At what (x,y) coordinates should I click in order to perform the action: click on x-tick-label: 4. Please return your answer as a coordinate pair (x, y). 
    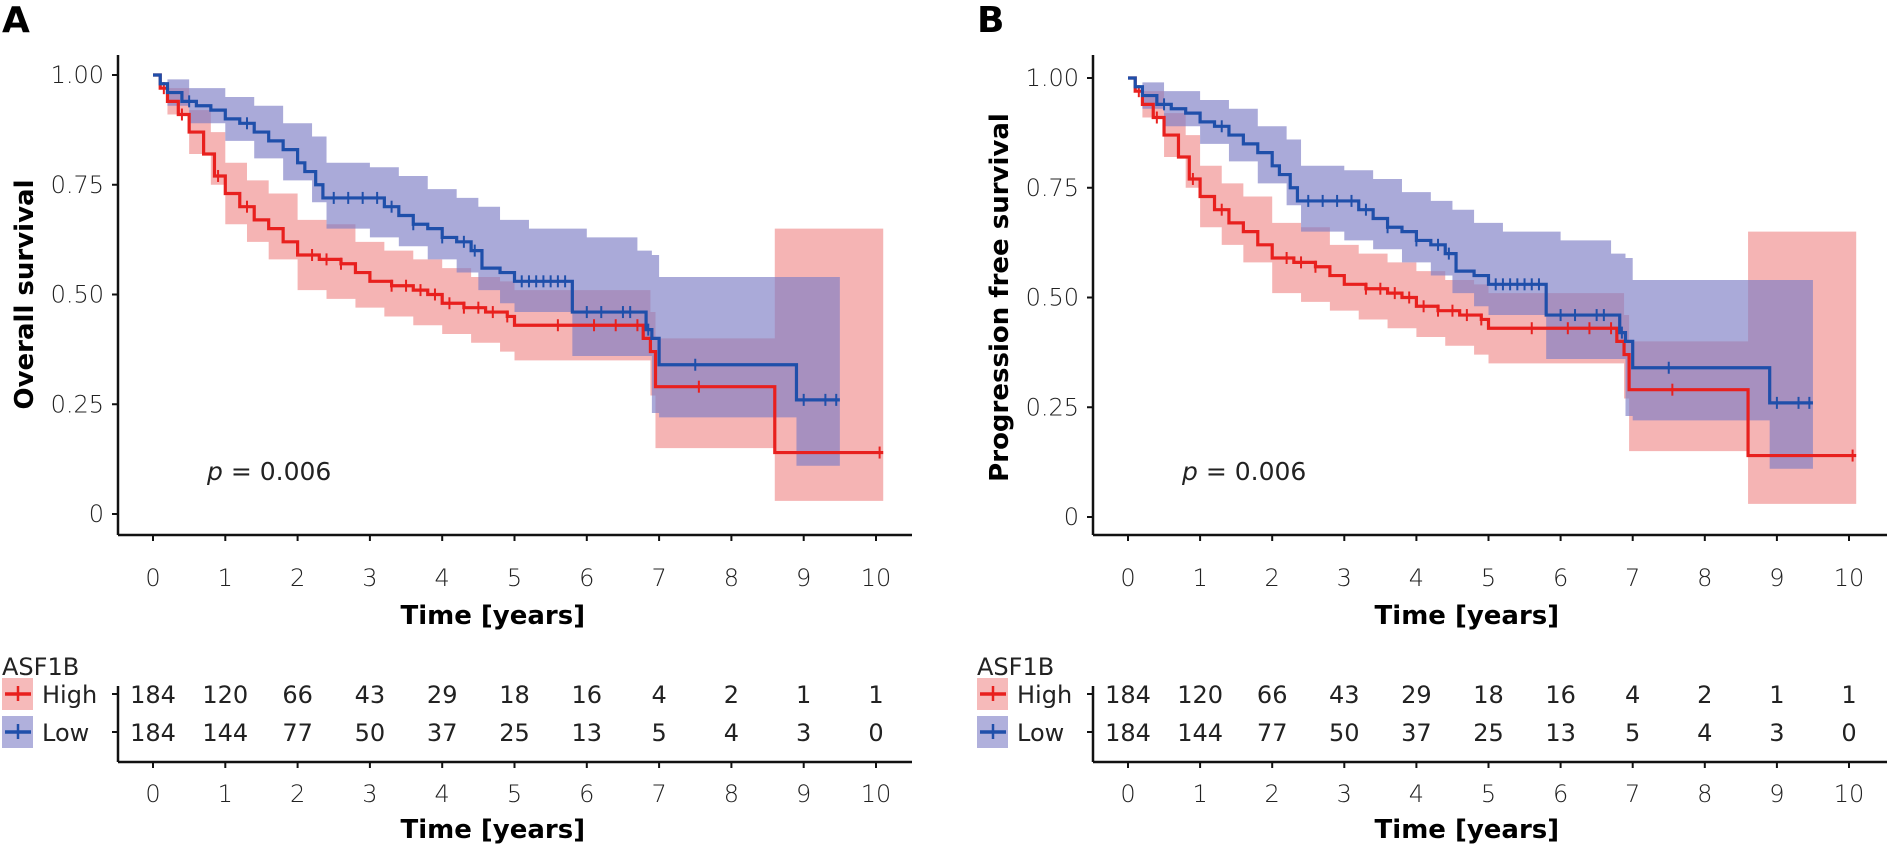
    Looking at the image, I should click on (1416, 578).